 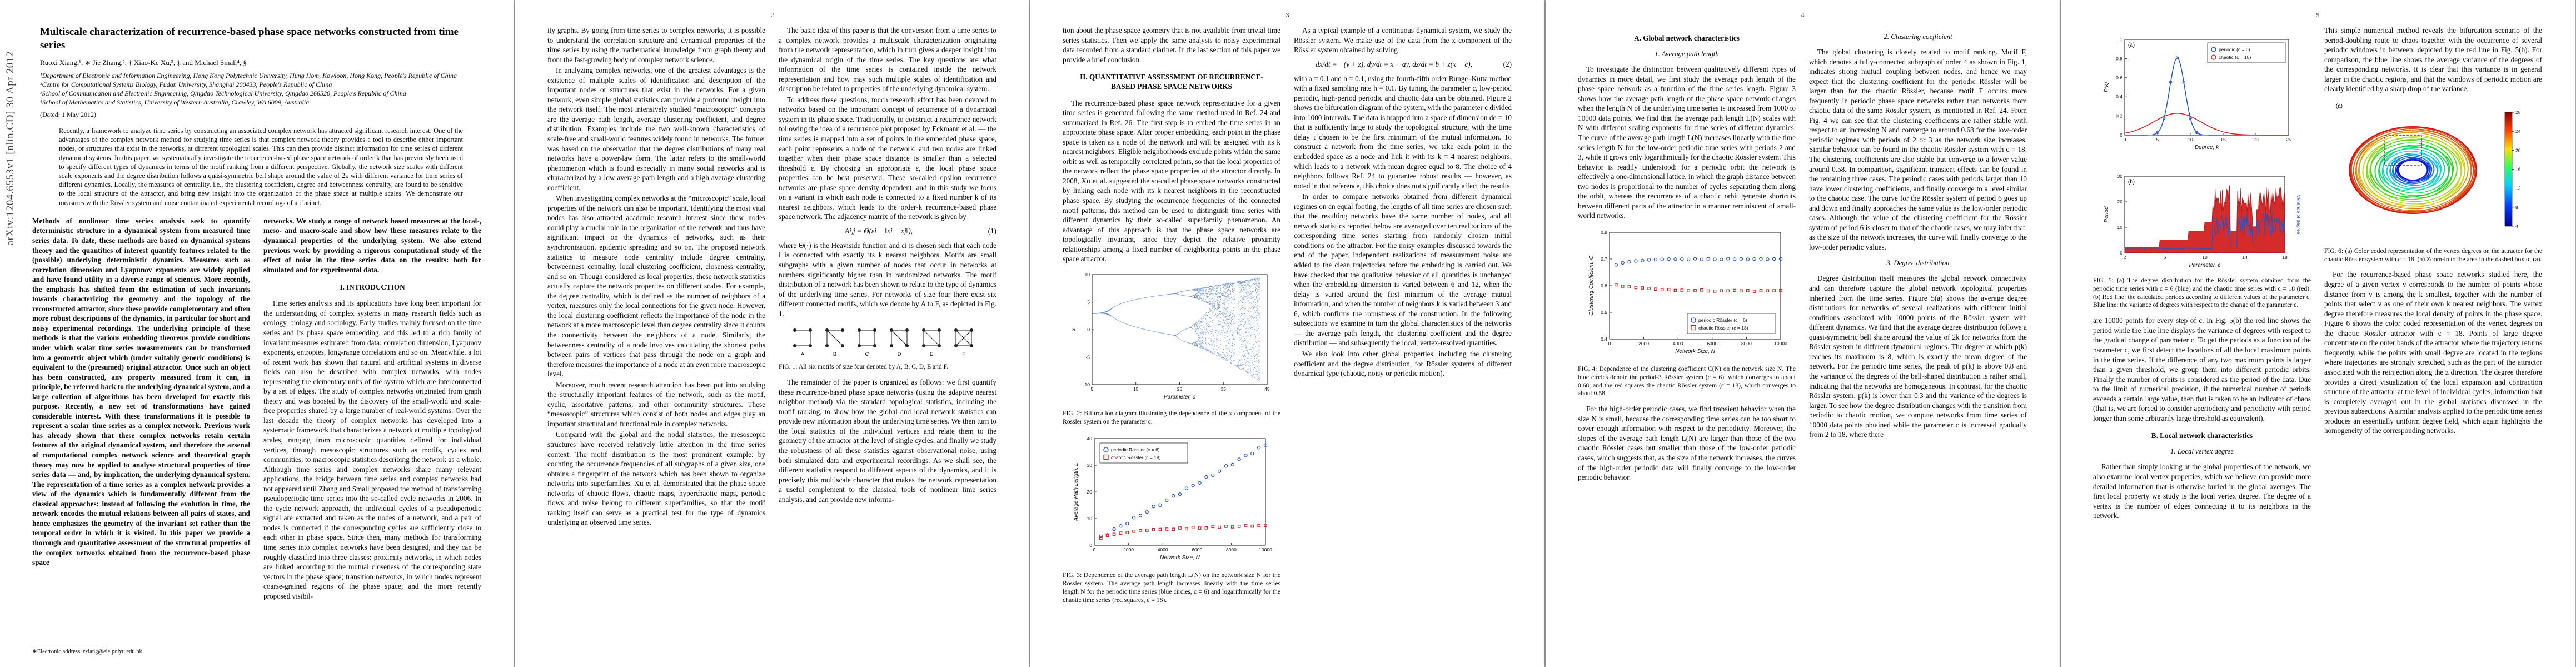 What do you see at coordinates (1604, 312) in the screenshot?
I see `svg-text: 0.5` at bounding box center [1604, 312].